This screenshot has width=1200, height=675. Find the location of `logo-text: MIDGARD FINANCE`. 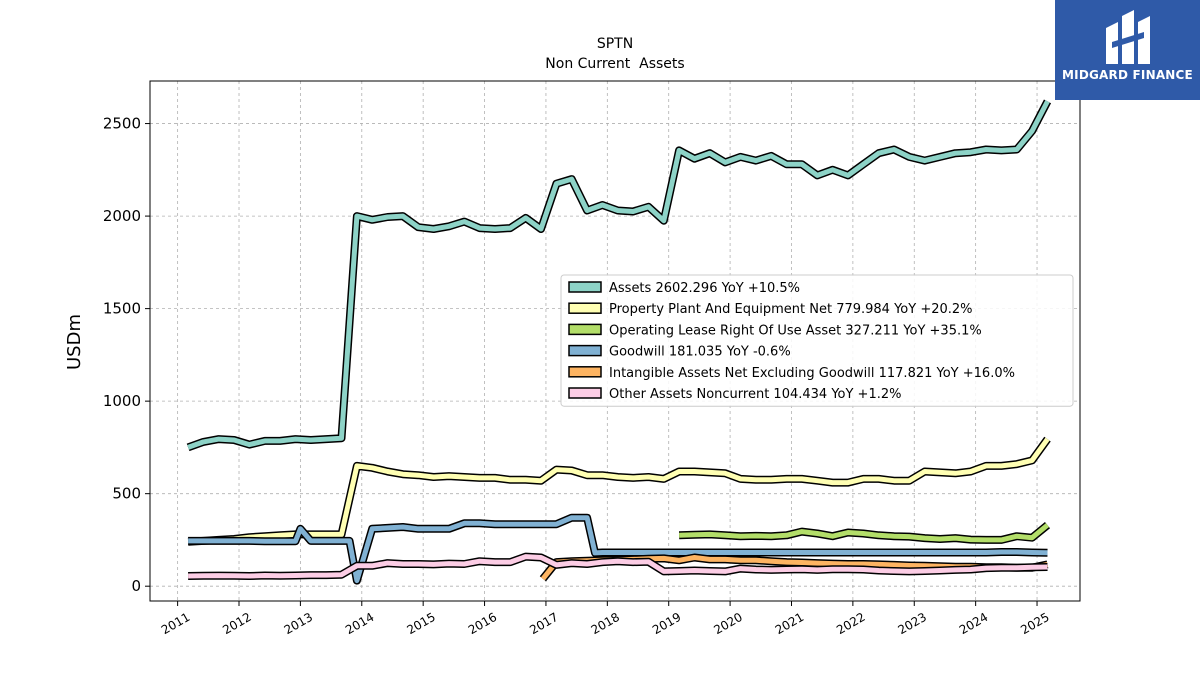

logo-text: MIDGARD FINANCE is located at coordinates (1127, 75).